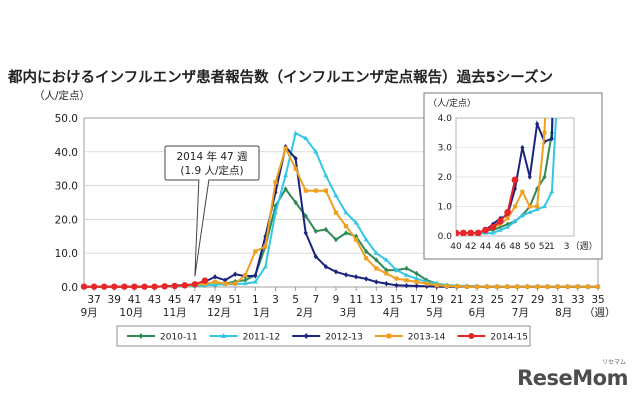 The height and width of the screenshot is (400, 640). I want to click on month-label: 4月, so click(391, 313).